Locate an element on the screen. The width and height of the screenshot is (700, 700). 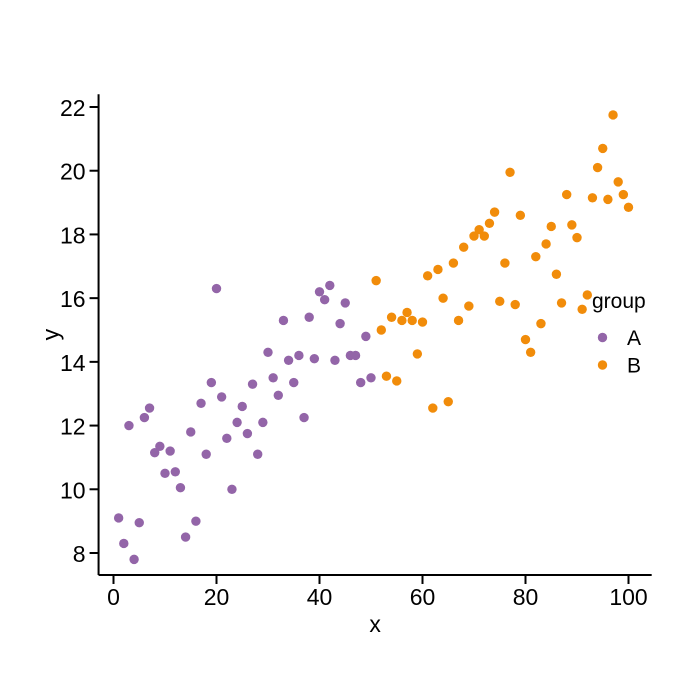
y-tick-label: 22 is located at coordinates (73, 108).